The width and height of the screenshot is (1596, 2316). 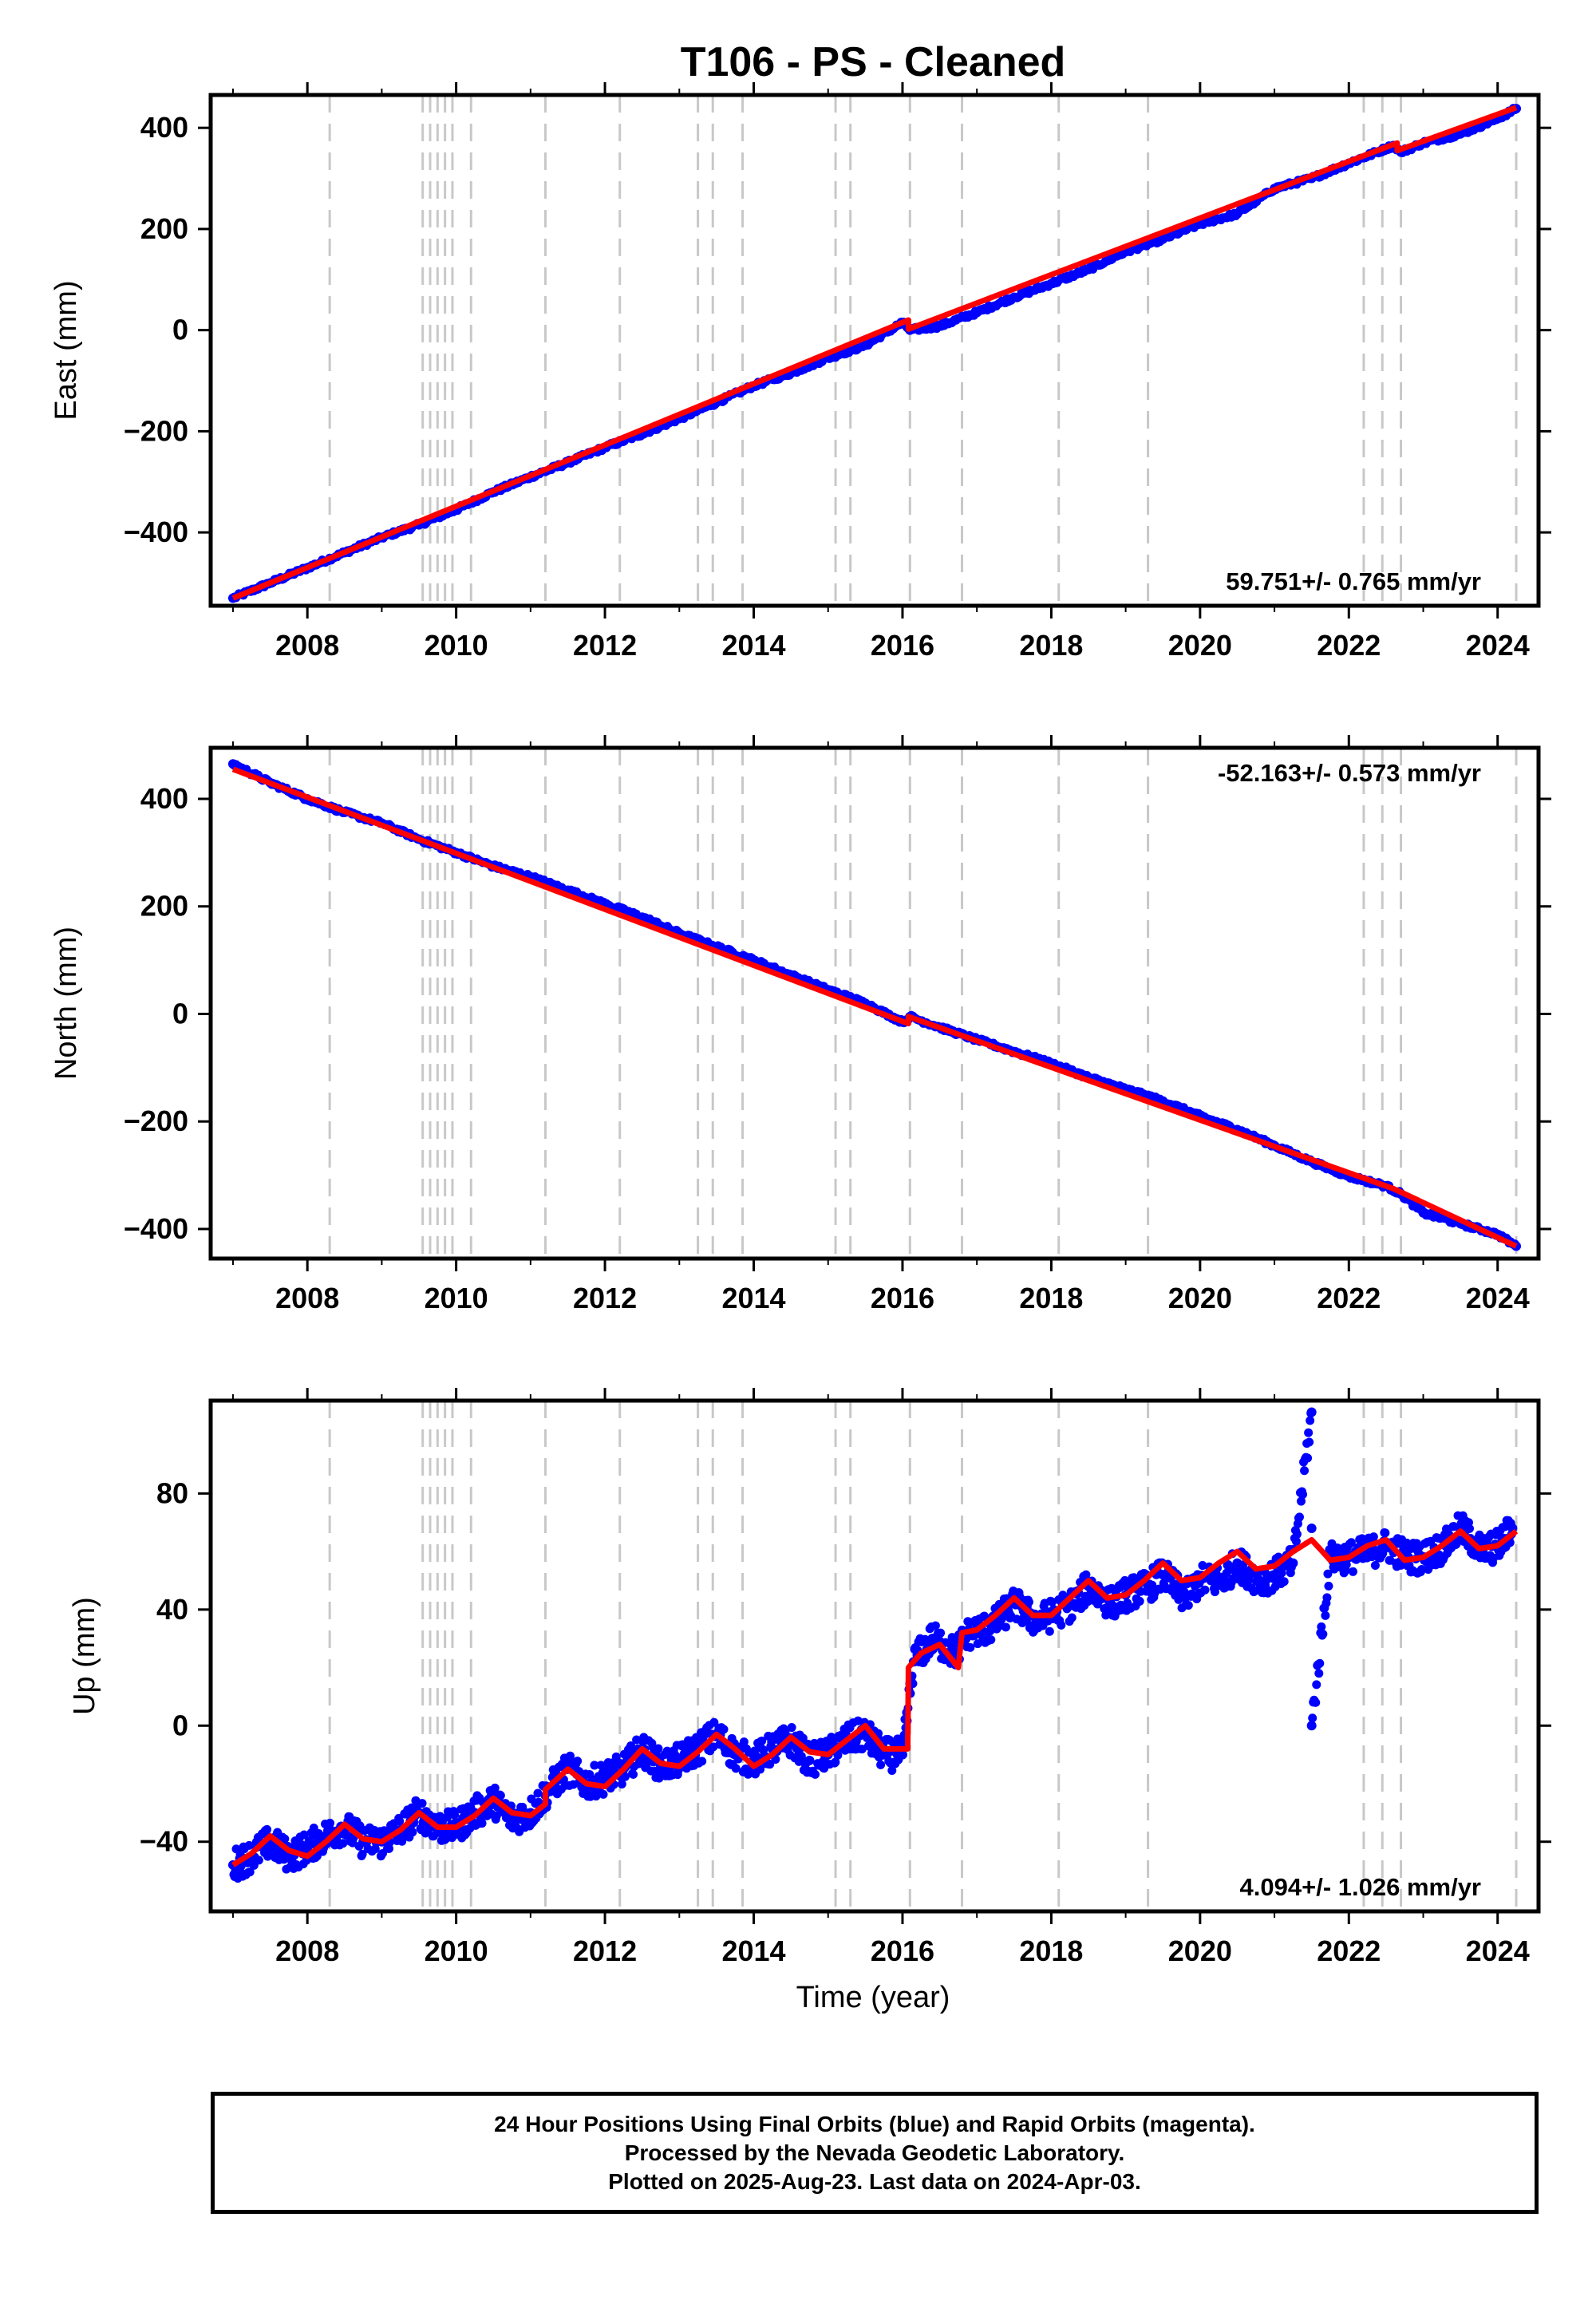 I want to click on east-ytick-label-1: −200, so click(x=156, y=430).